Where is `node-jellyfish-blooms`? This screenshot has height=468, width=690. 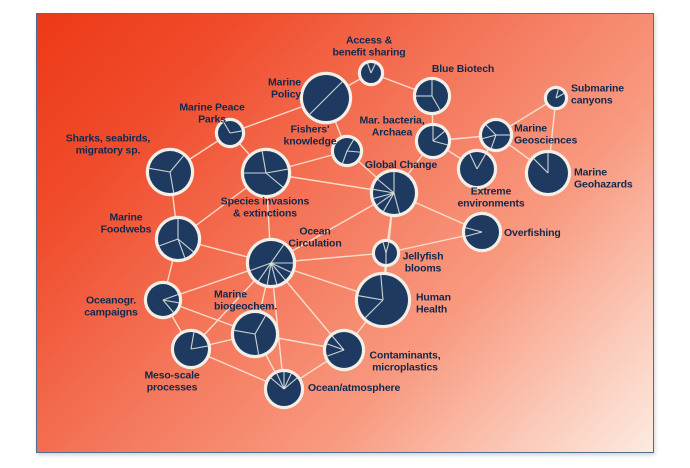 node-jellyfish-blooms is located at coordinates (386, 253).